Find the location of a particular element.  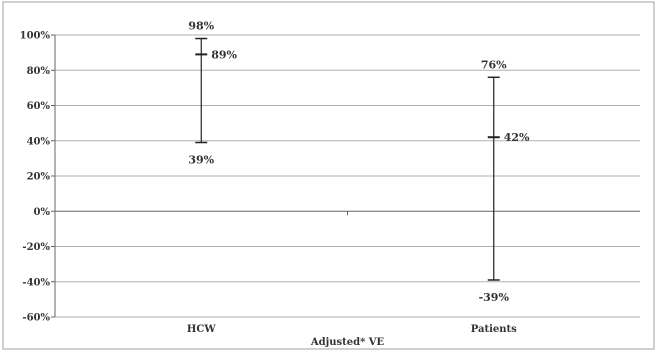

upper-bound-label: 76% is located at coordinates (494, 64).